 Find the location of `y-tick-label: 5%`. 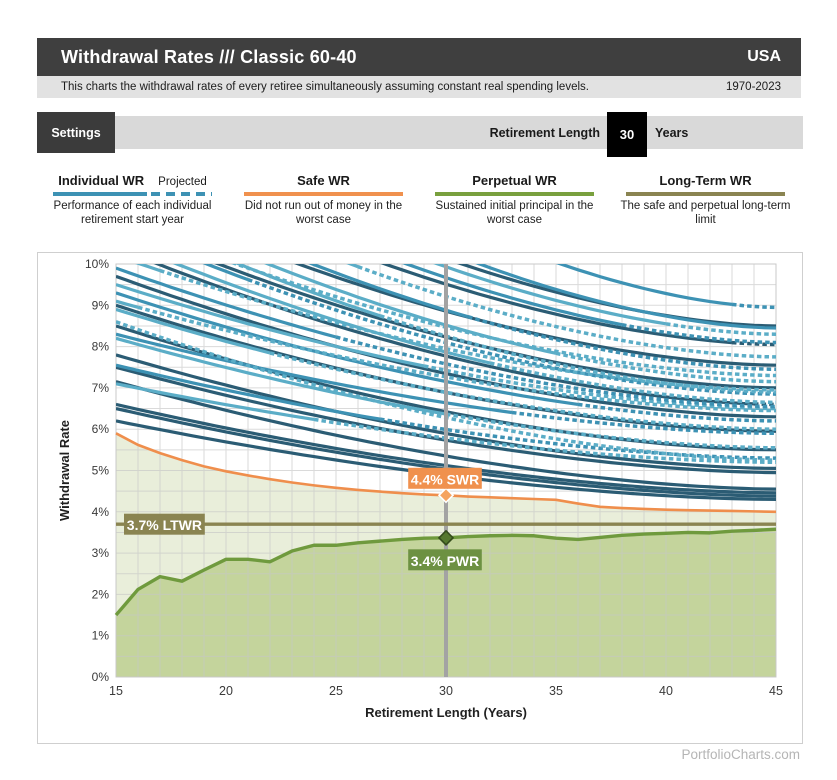

y-tick-label: 5% is located at coordinates (101, 471).